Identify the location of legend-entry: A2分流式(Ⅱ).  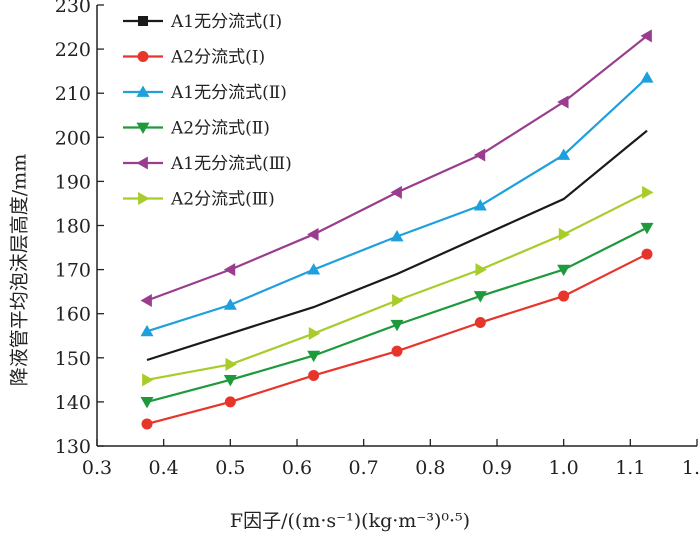
(196, 129).